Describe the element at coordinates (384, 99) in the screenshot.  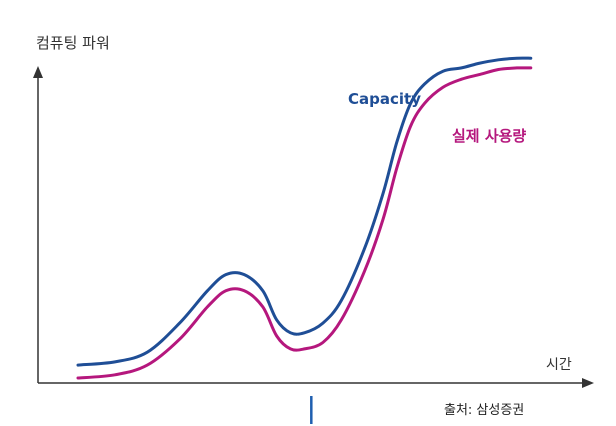
I see `series-label-capacity: Capacity` at that location.